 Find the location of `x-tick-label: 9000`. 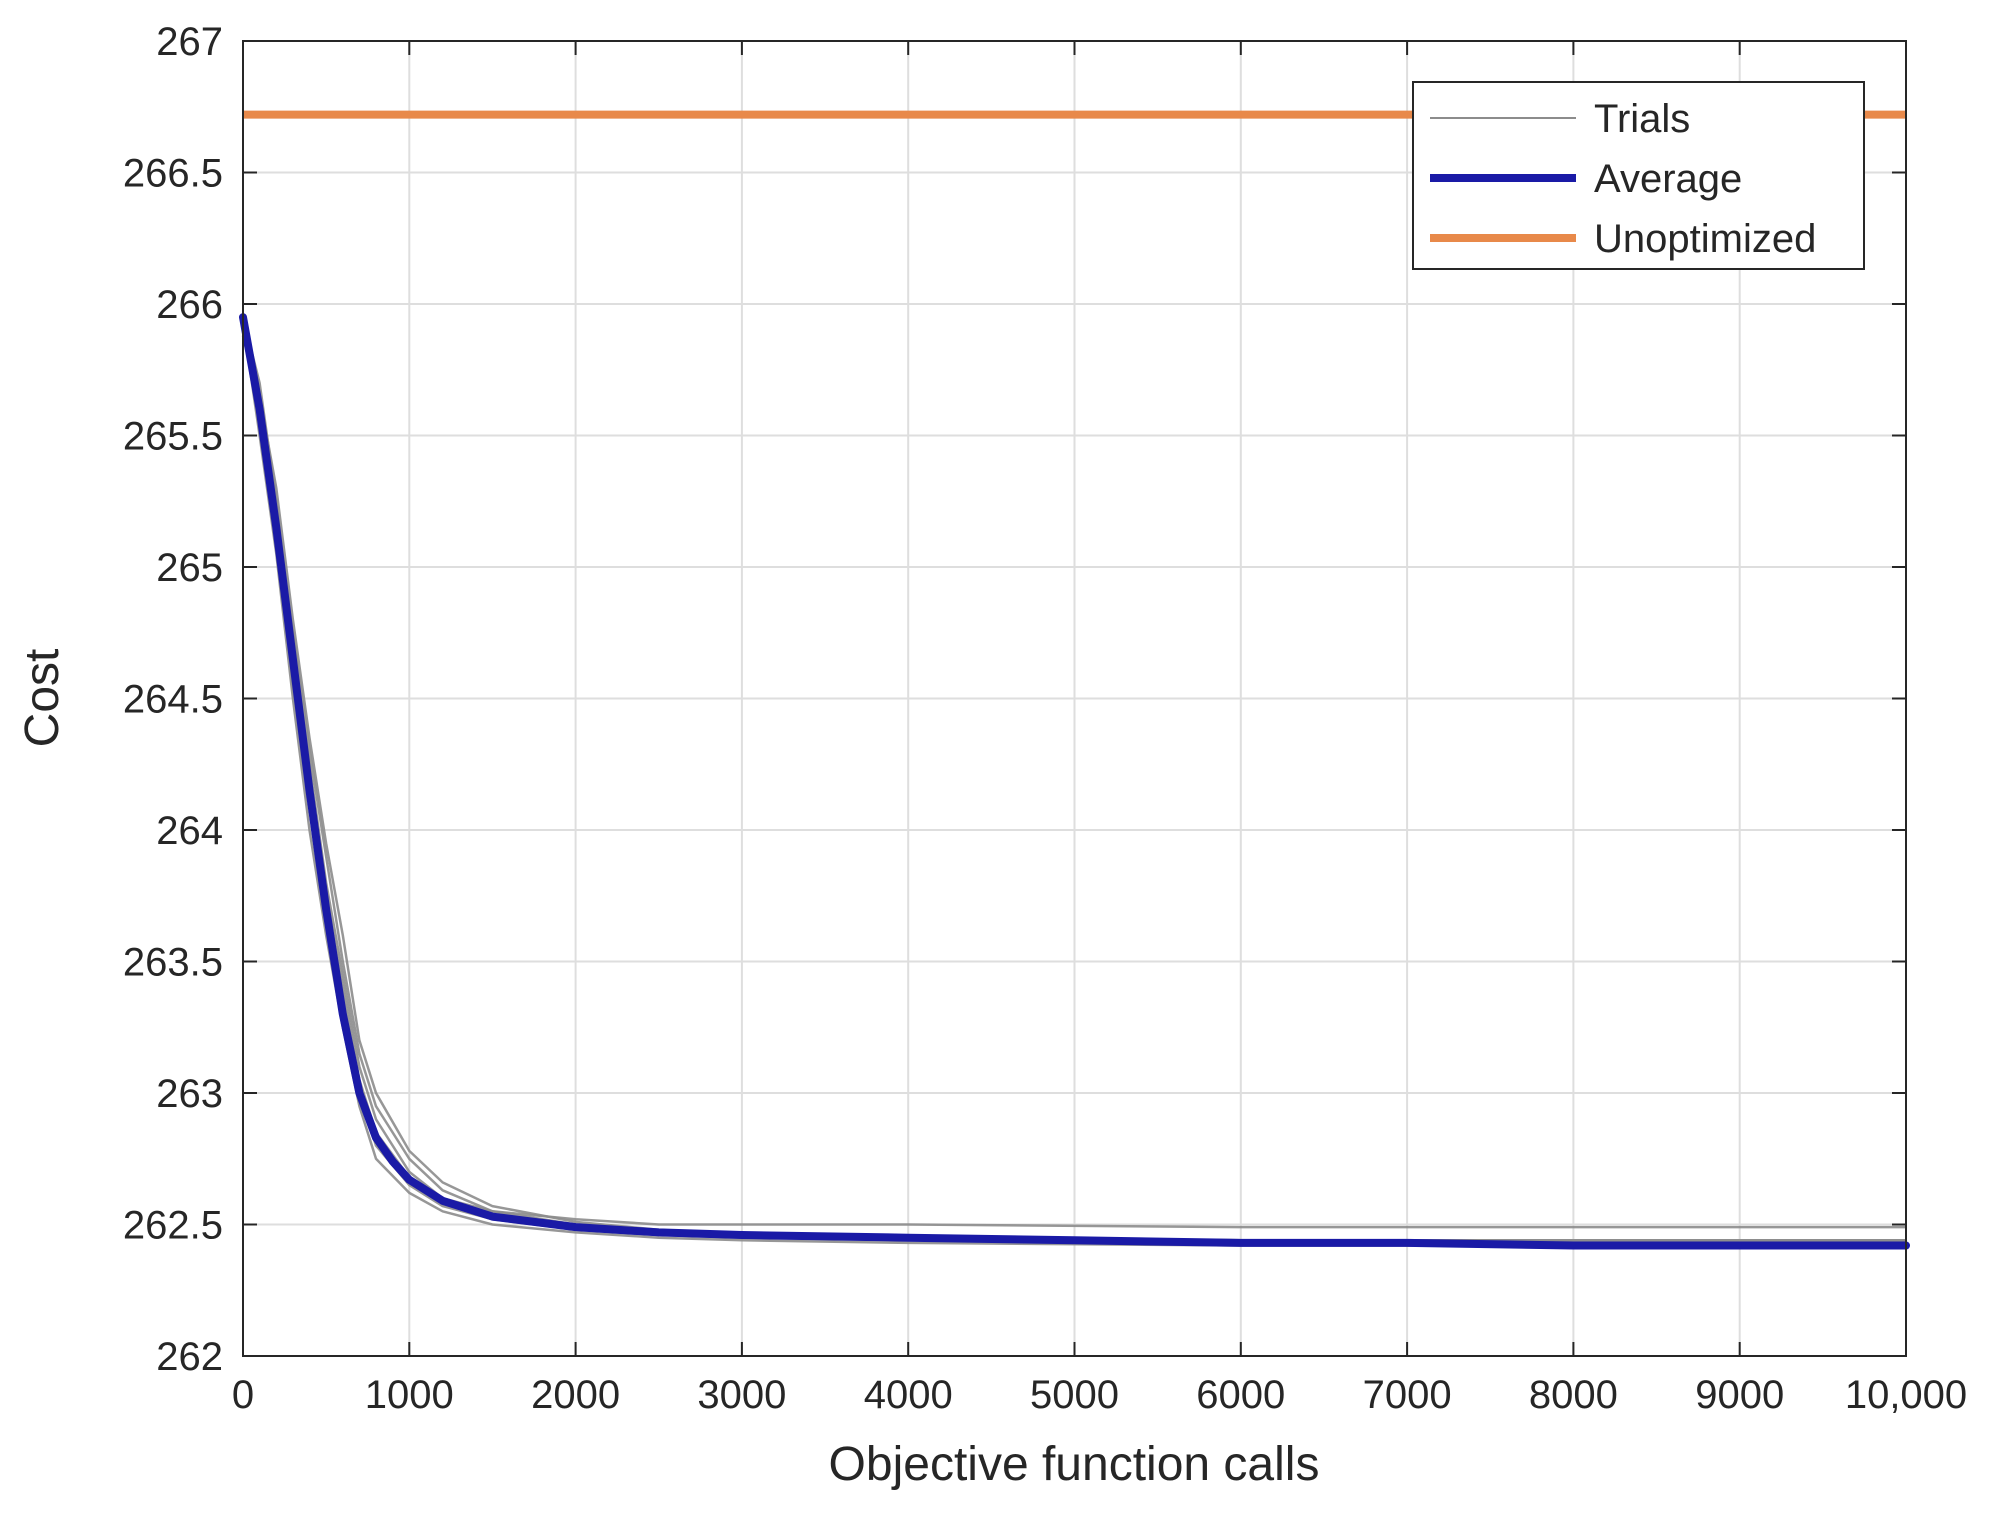

x-tick-label: 9000 is located at coordinates (1739, 1395).